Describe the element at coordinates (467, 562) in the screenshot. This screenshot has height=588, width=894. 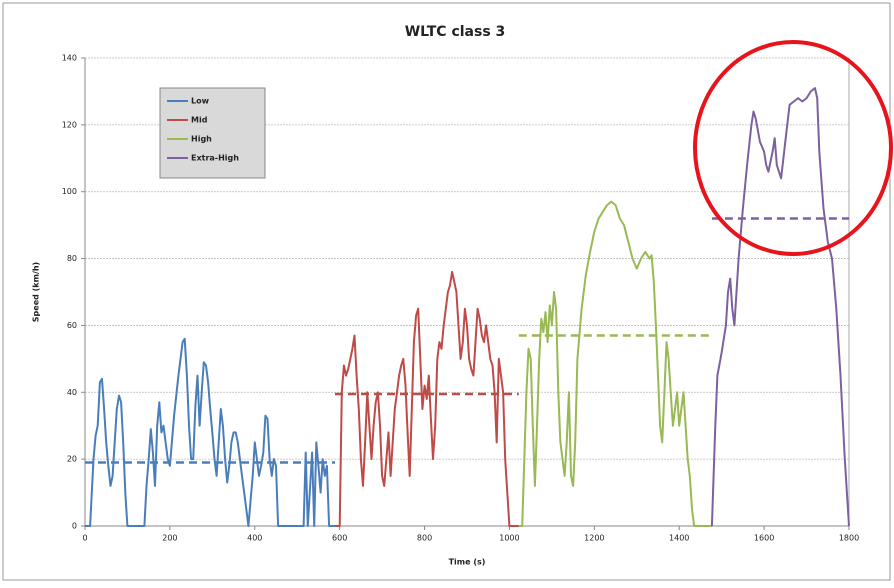
I see `x-axis-label: Time (s)` at that location.